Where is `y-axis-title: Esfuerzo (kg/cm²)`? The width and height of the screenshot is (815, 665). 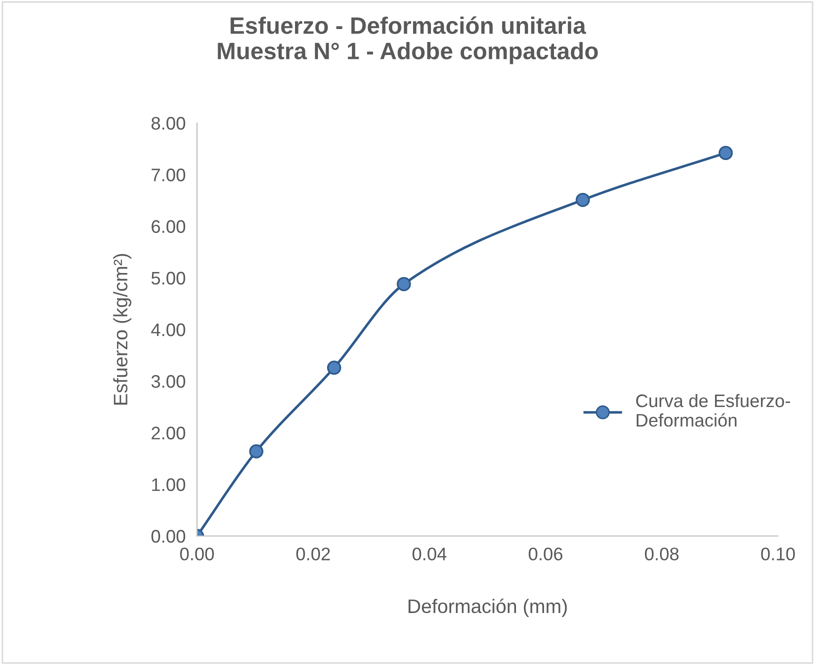 y-axis-title: Esfuerzo (kg/cm²) is located at coordinates (122, 329).